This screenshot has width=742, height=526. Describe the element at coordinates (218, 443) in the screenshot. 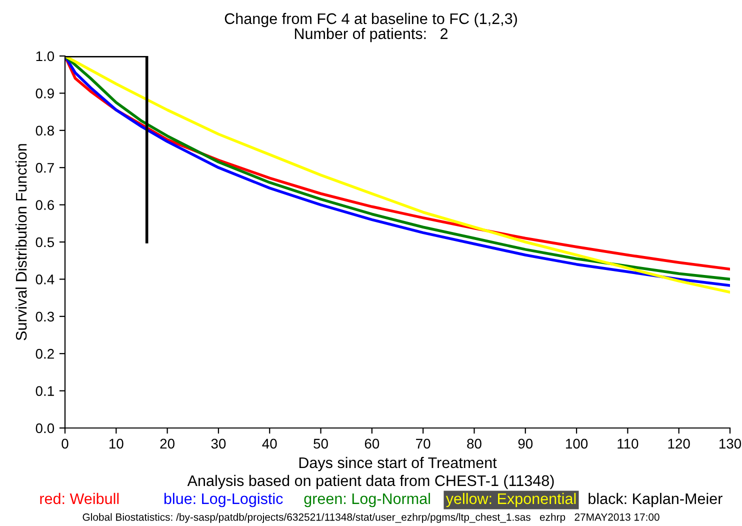

I see `x-tick-label: 30` at that location.